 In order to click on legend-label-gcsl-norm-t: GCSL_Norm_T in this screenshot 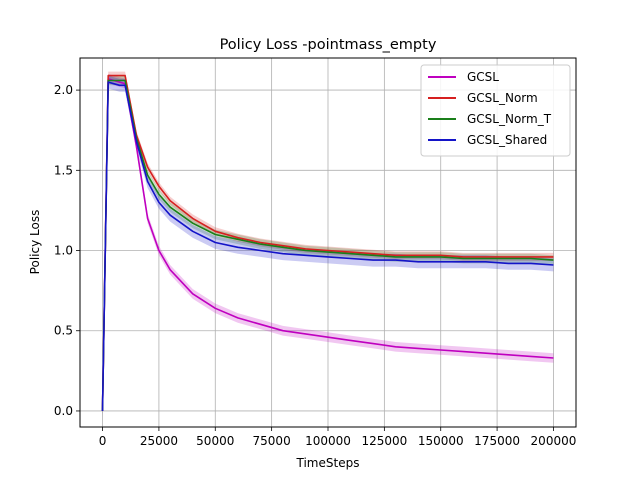, I will do `click(509, 119)`.